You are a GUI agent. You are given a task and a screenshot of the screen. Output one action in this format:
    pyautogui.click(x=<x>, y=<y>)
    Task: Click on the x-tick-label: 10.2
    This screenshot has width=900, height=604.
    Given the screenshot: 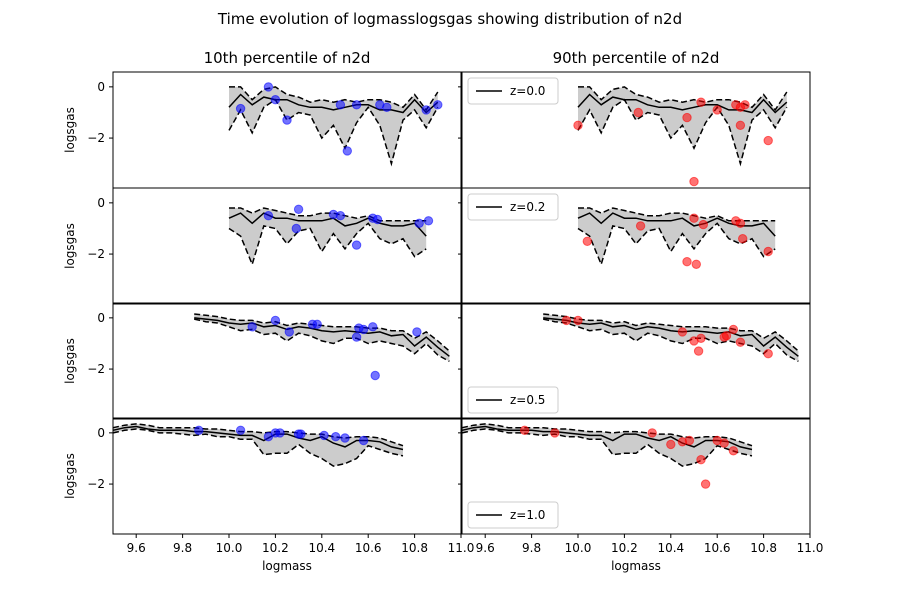 What is the action you would take?
    pyautogui.click(x=275, y=548)
    